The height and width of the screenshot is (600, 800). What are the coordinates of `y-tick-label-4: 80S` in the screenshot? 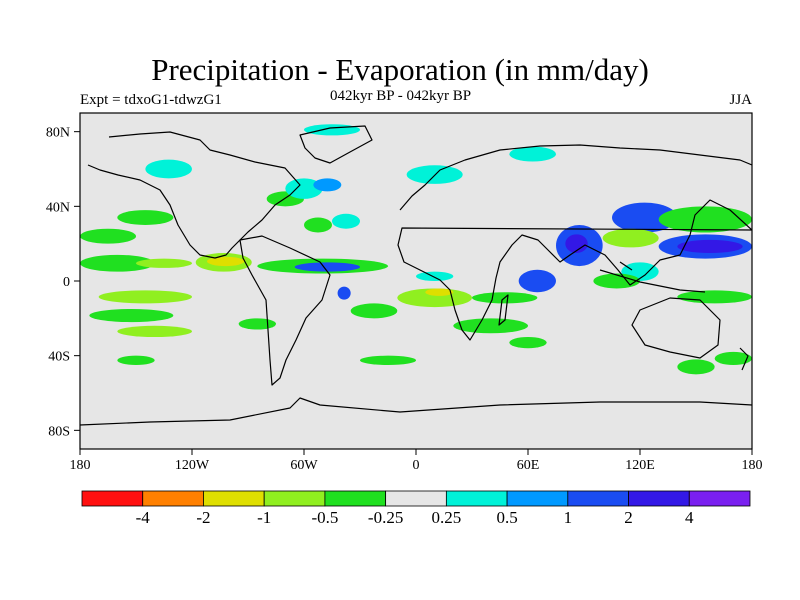 It's located at (59, 431).